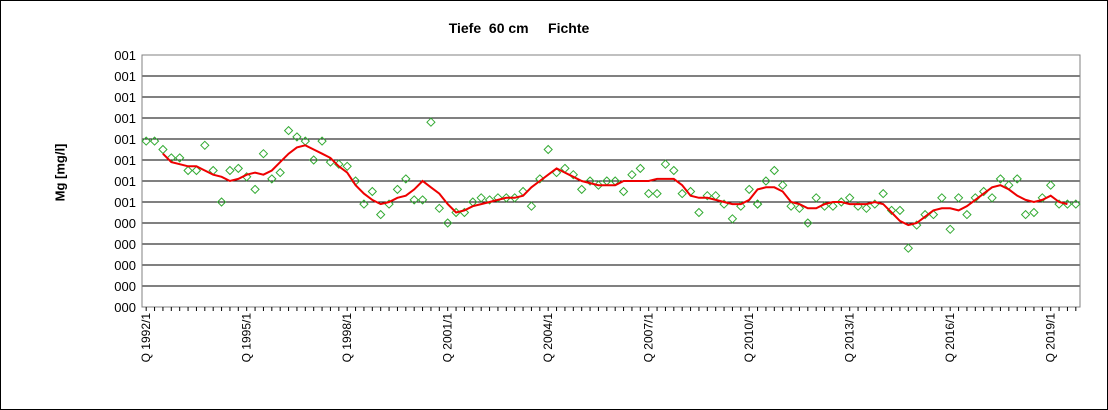 This screenshot has width=1108, height=410. Describe the element at coordinates (1051, 338) in the screenshot. I see `x-tick-label: Q 2019/1` at that location.